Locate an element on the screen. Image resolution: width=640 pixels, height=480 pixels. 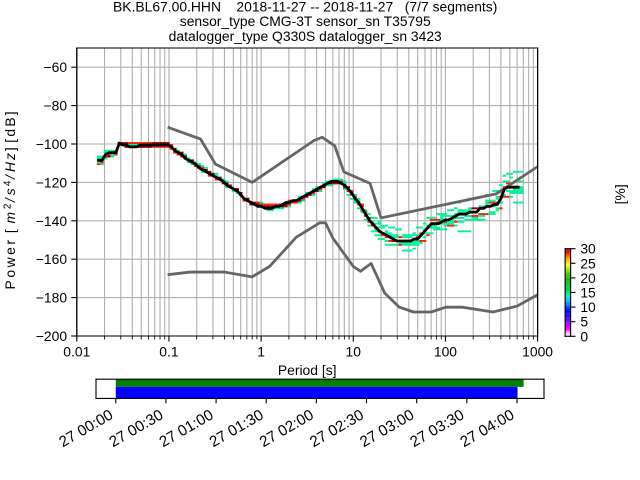
svg-text: 15 is located at coordinates (588, 293).